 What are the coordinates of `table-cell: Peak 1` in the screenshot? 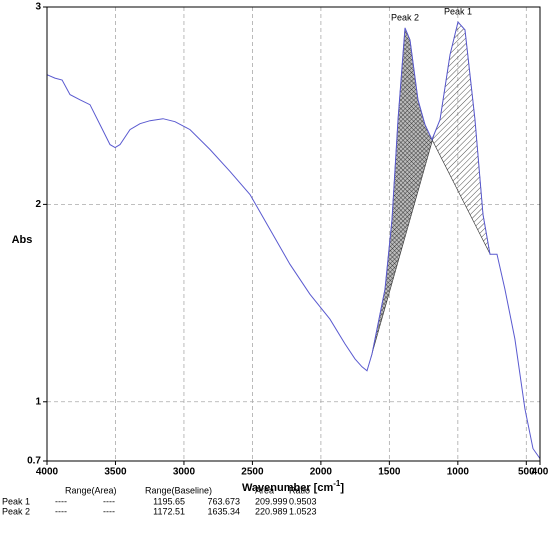 It's located at (16, 501).